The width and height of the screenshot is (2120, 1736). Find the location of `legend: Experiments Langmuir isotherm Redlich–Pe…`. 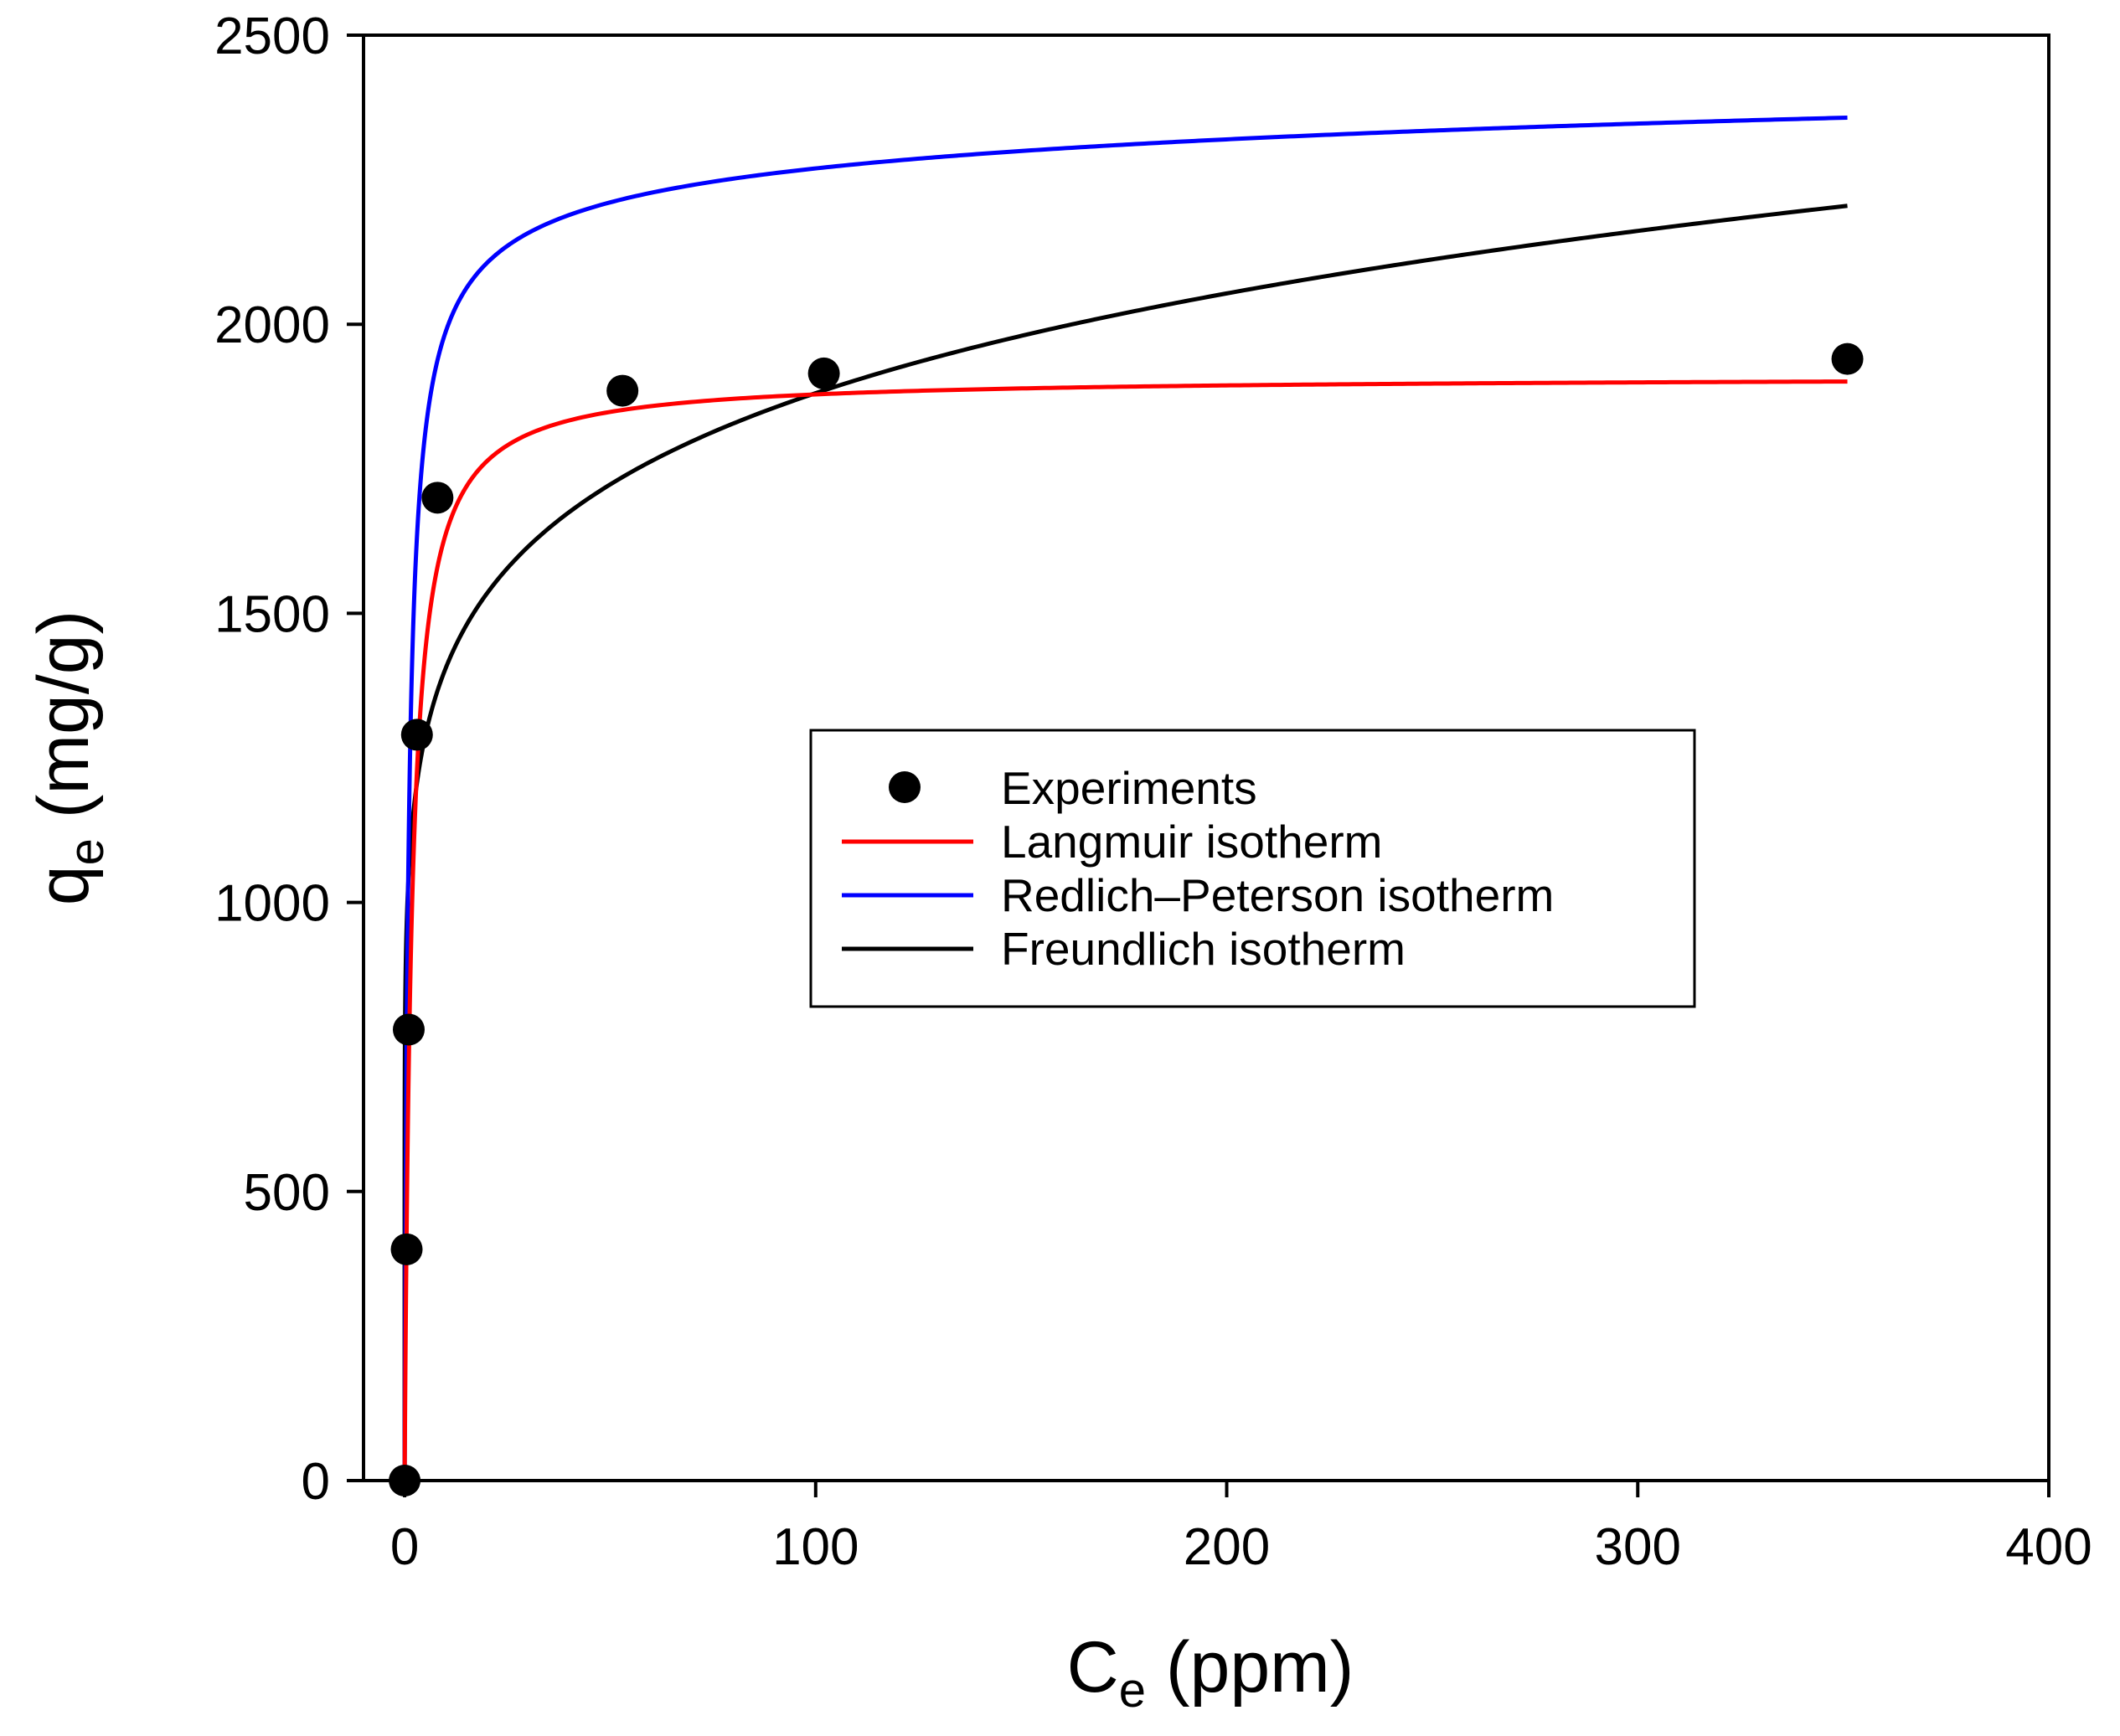

legend: Experiments Langmuir isotherm Redlich–Pe… is located at coordinates (1253, 869).